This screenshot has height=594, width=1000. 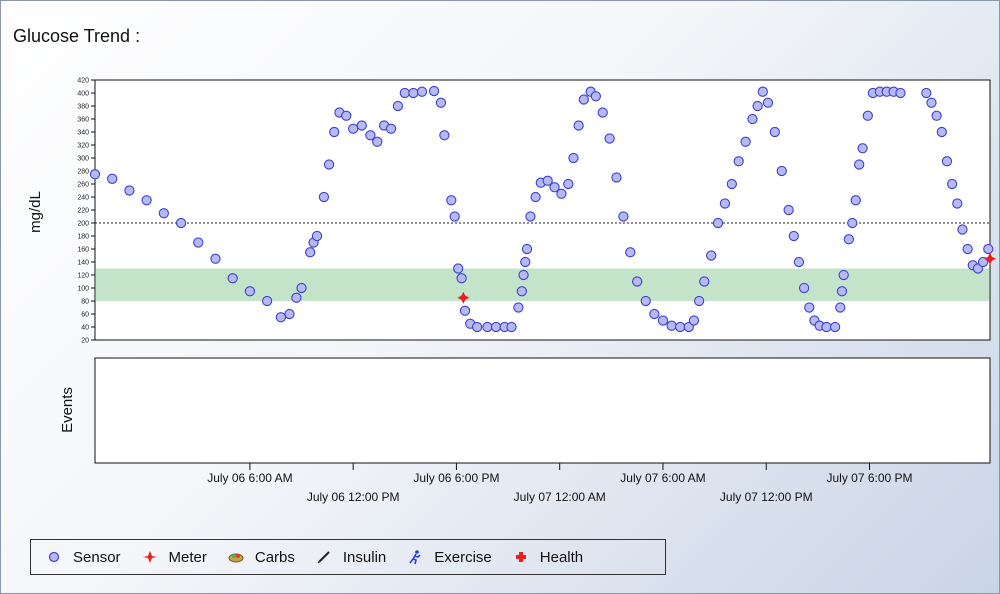 What do you see at coordinates (150, 557) in the screenshot?
I see `meter-diamond-icon` at bounding box center [150, 557].